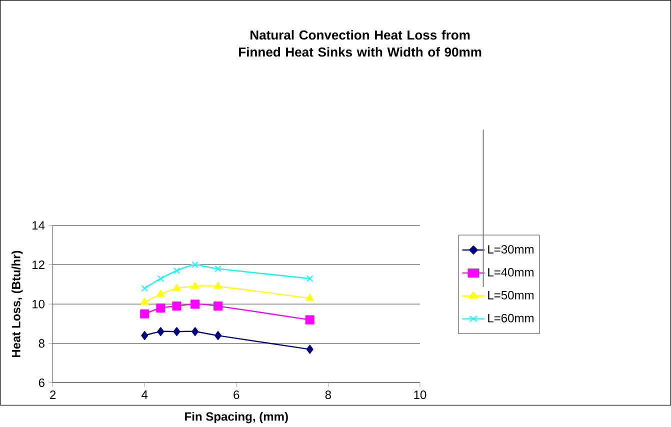 The height and width of the screenshot is (427, 671). I want to click on y-tick-label: 12, so click(38, 265).